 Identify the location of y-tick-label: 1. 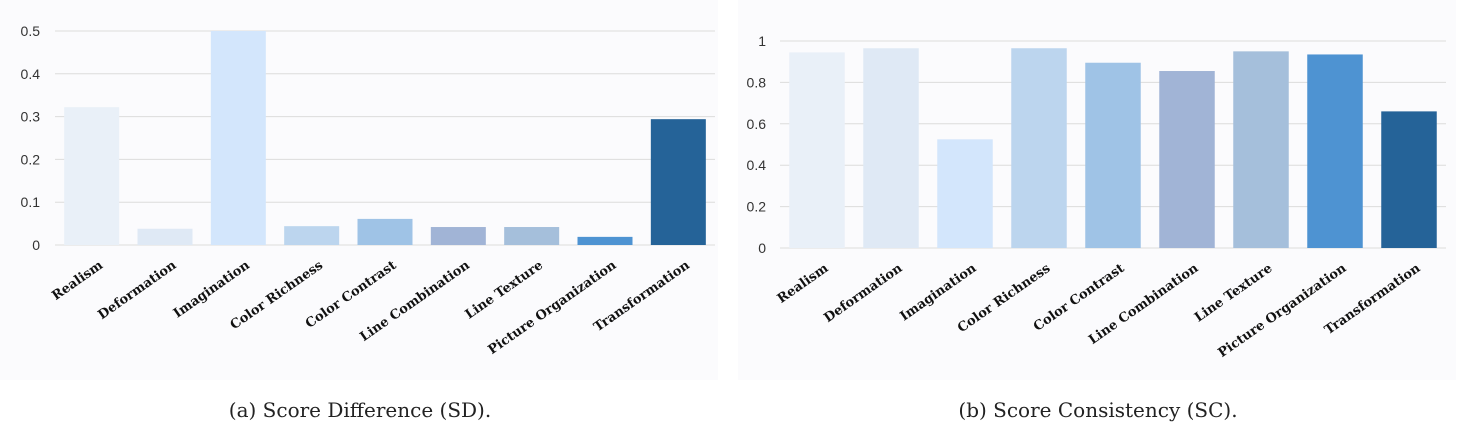
(762, 41).